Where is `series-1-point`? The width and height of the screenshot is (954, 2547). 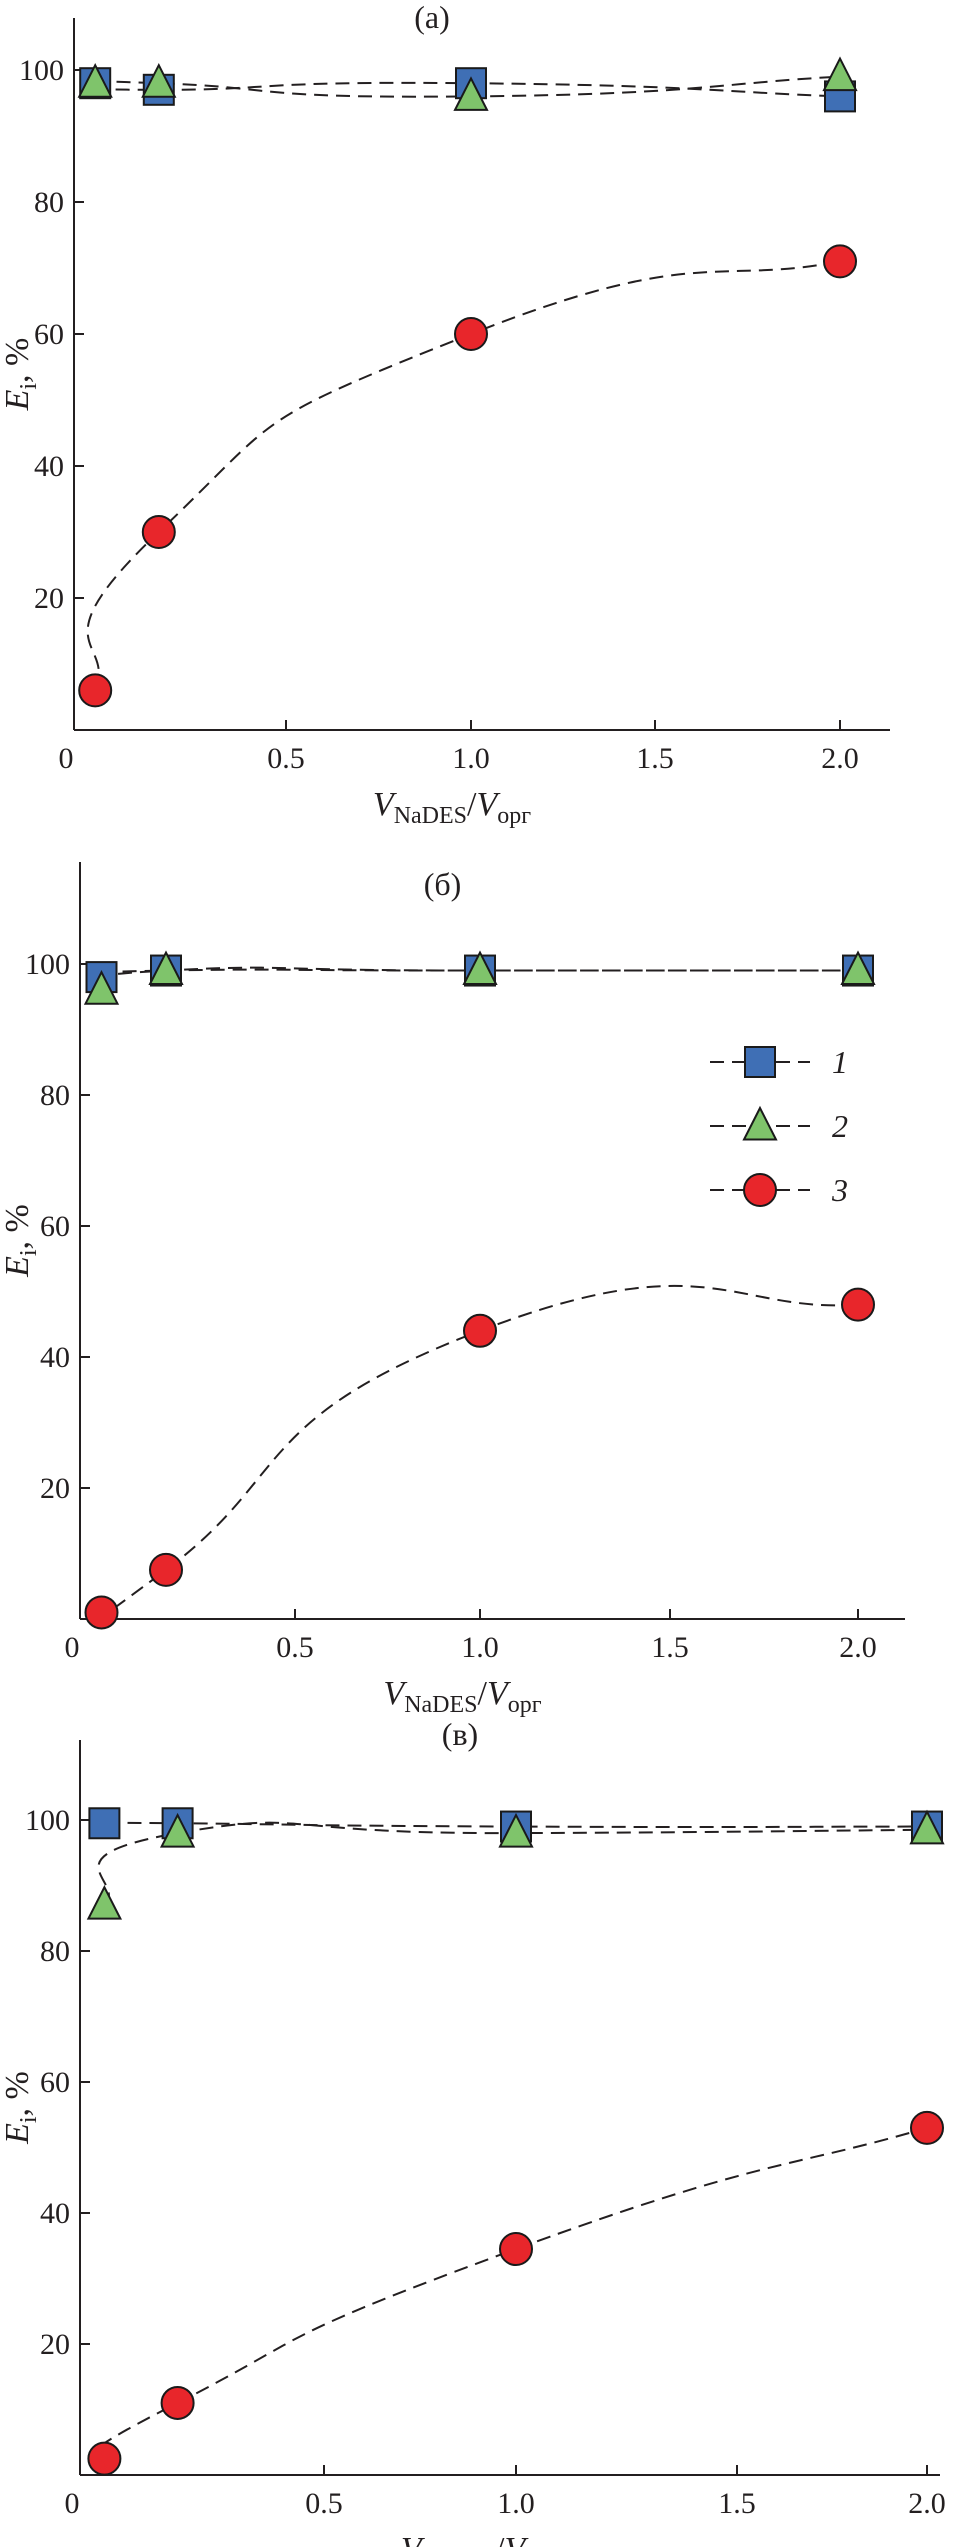
series-1-point is located at coordinates (104, 1823).